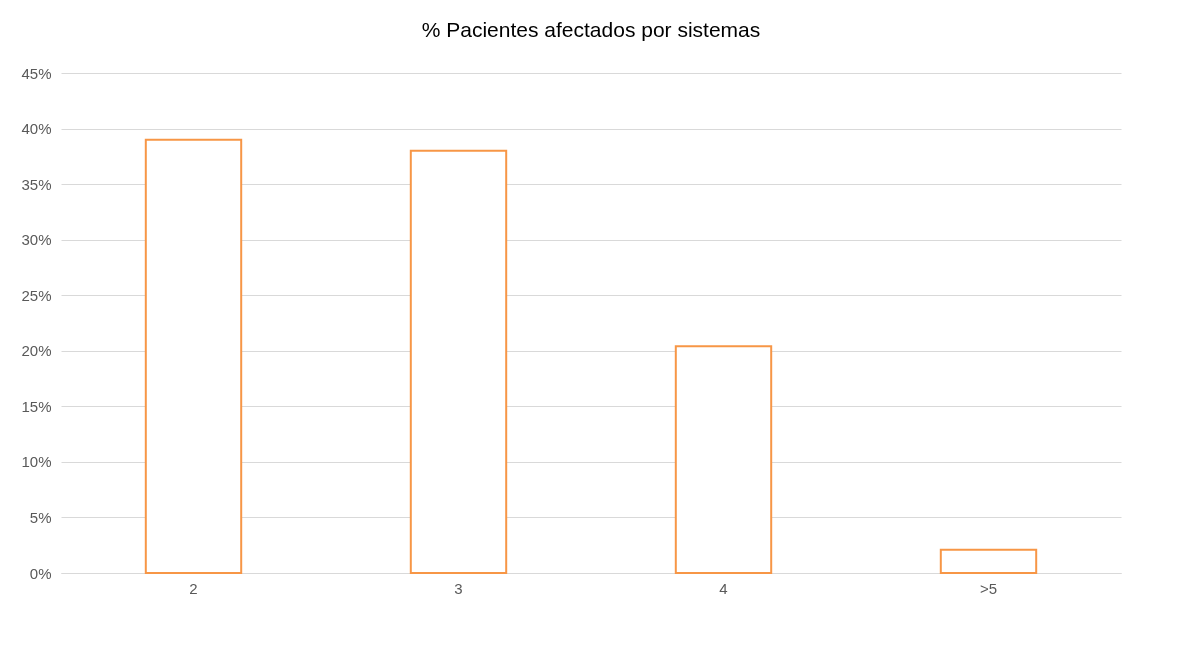 This screenshot has height=668, width=1182. What do you see at coordinates (988, 588) in the screenshot?
I see `x-tick-label: >5` at bounding box center [988, 588].